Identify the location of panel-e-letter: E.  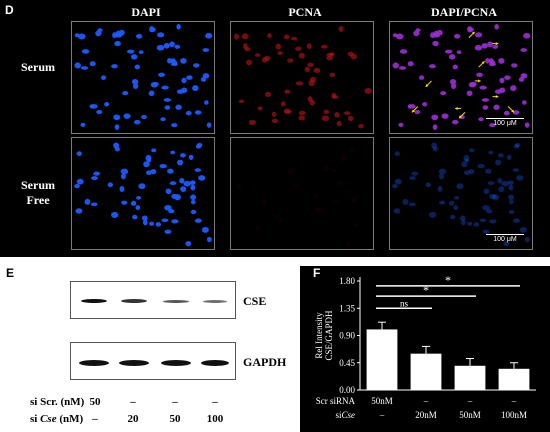
(10, 273).